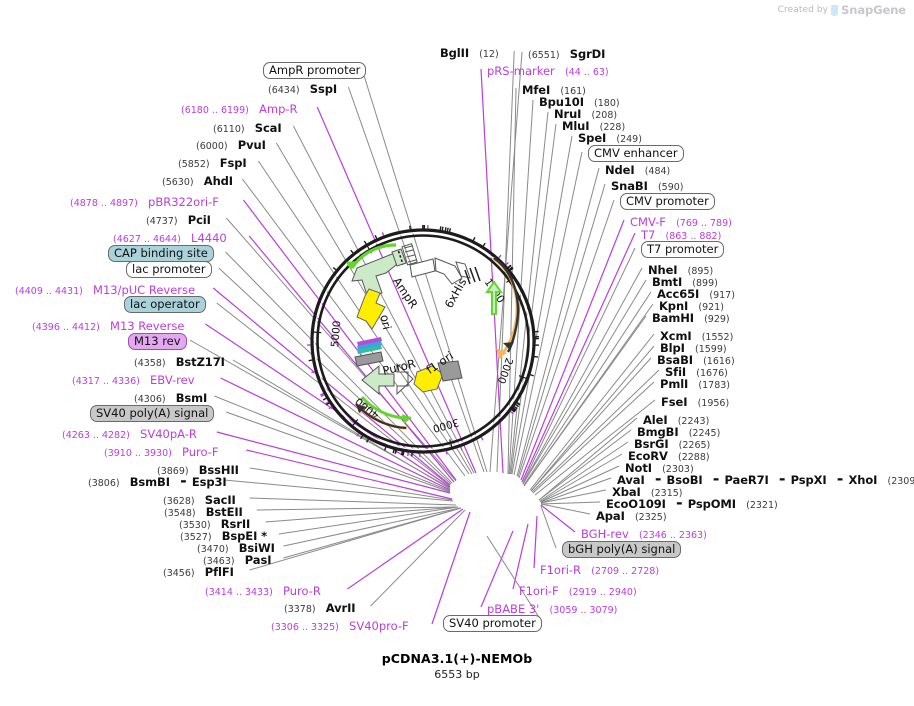 This screenshot has width=914, height=706. I want to click on enzyme-label-rsrii: (3530) RsrII, so click(214, 523).